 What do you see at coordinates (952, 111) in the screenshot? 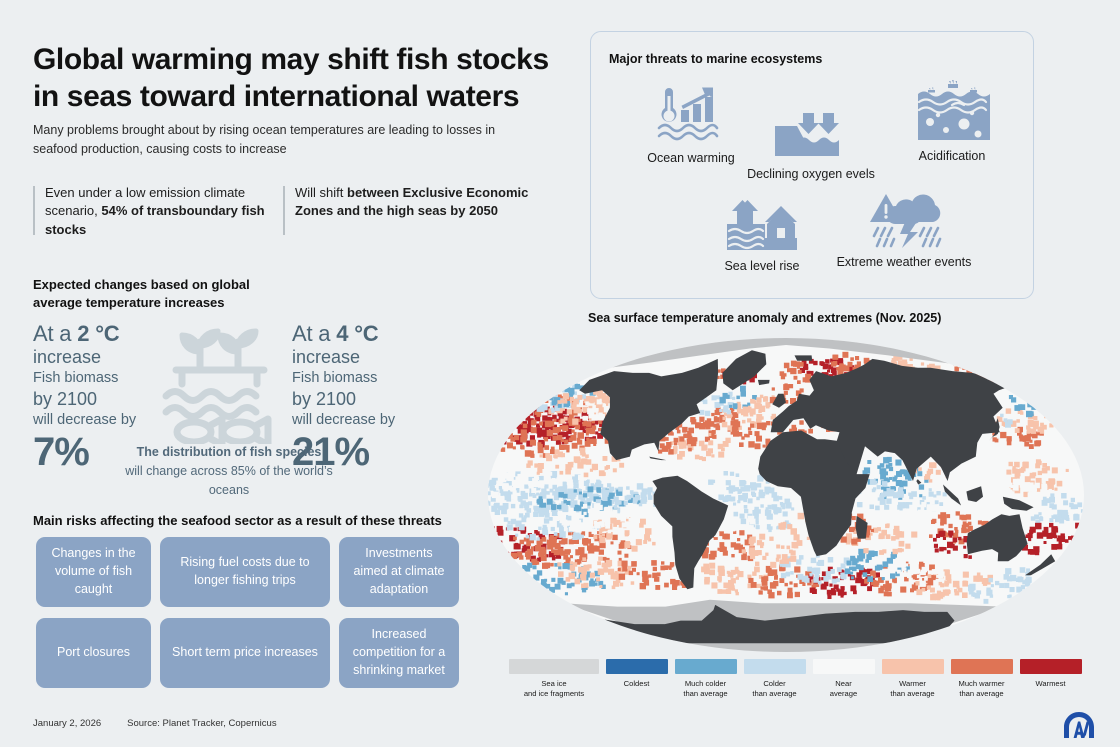
I see `ocean-bubbles-icon` at bounding box center [952, 111].